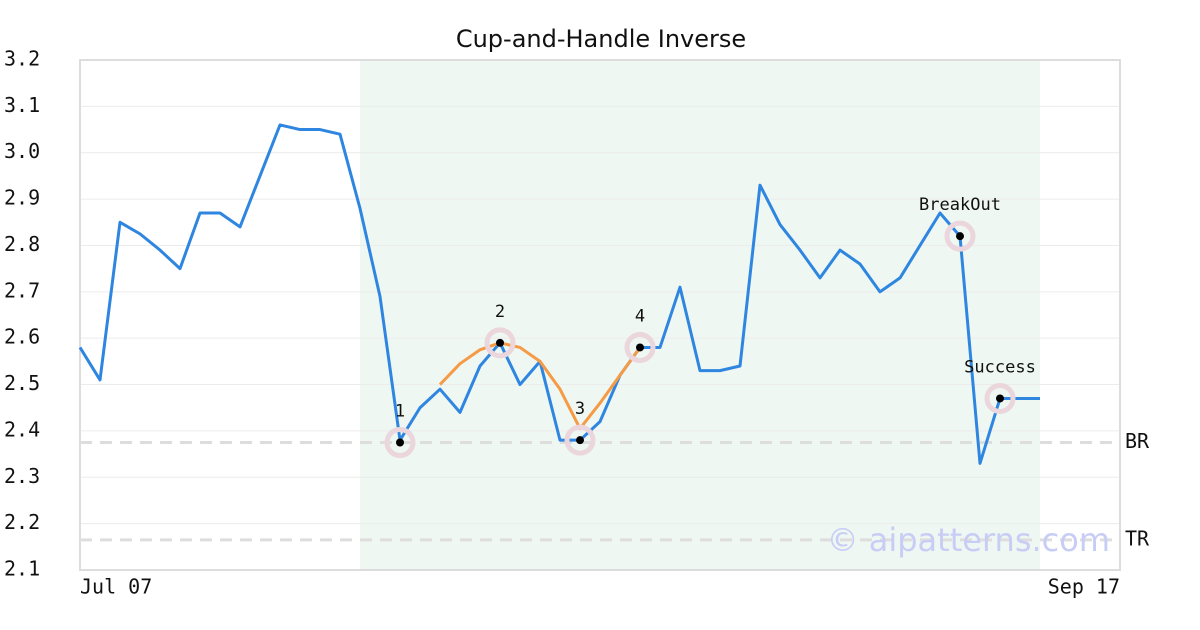  What do you see at coordinates (601, 39) in the screenshot?
I see `chart-title: Cup-and-Handle Inverse` at bounding box center [601, 39].